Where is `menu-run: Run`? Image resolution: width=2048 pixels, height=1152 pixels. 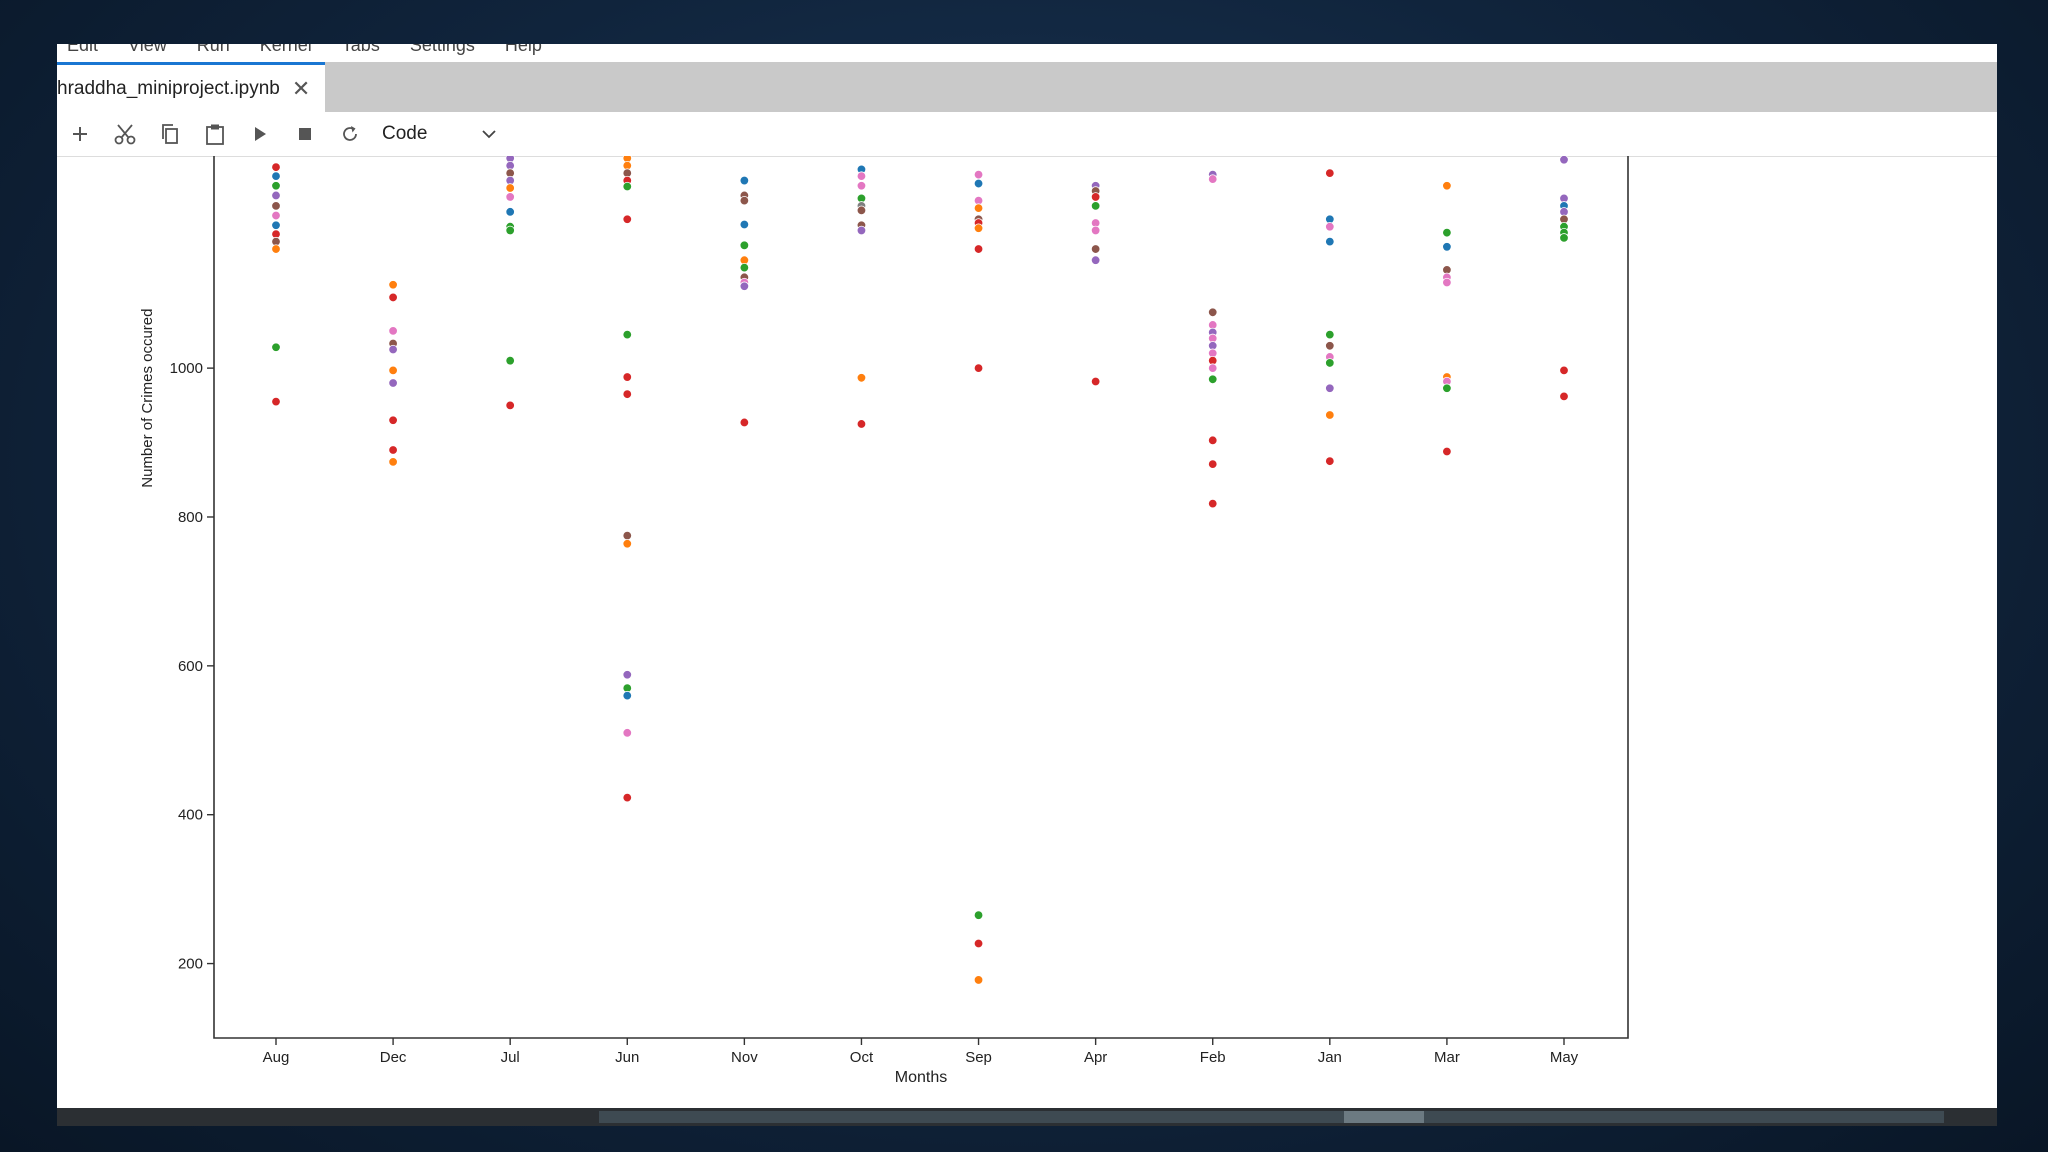 menu-run: Run is located at coordinates (213, 49).